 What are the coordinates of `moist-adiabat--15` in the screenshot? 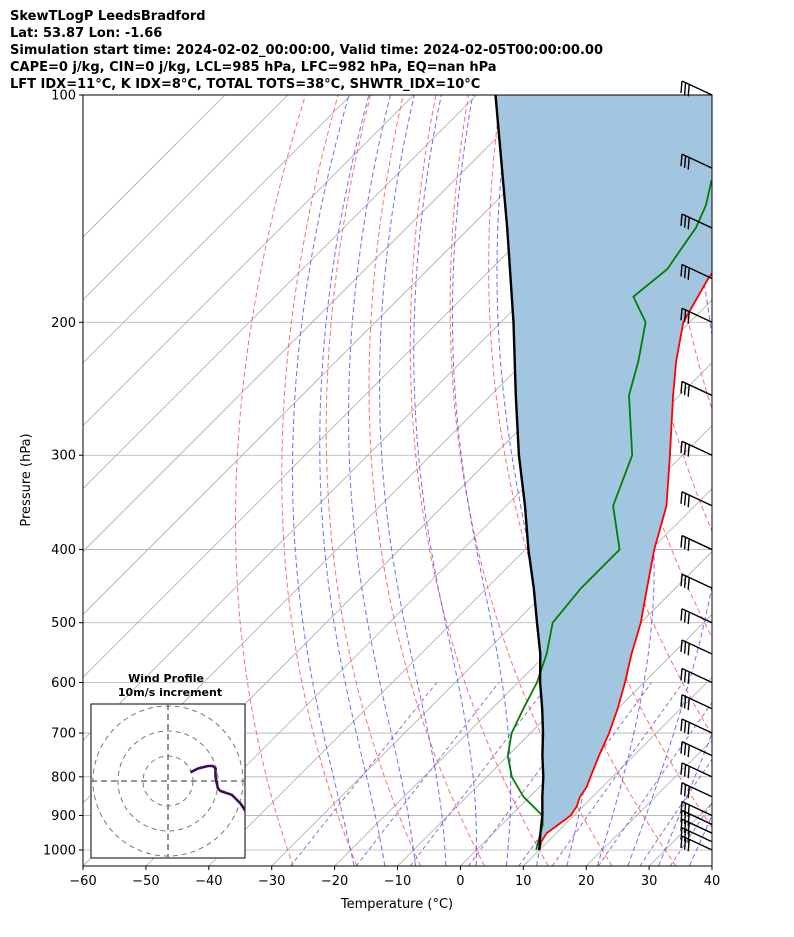 It's located at (352, 480).